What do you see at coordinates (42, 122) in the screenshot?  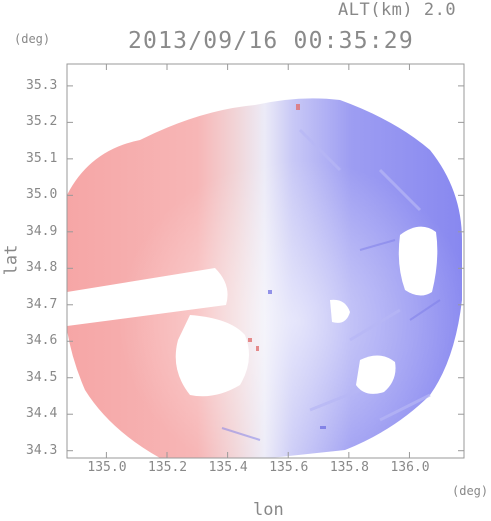 I see `y-tick-label: 35.2` at bounding box center [42, 122].